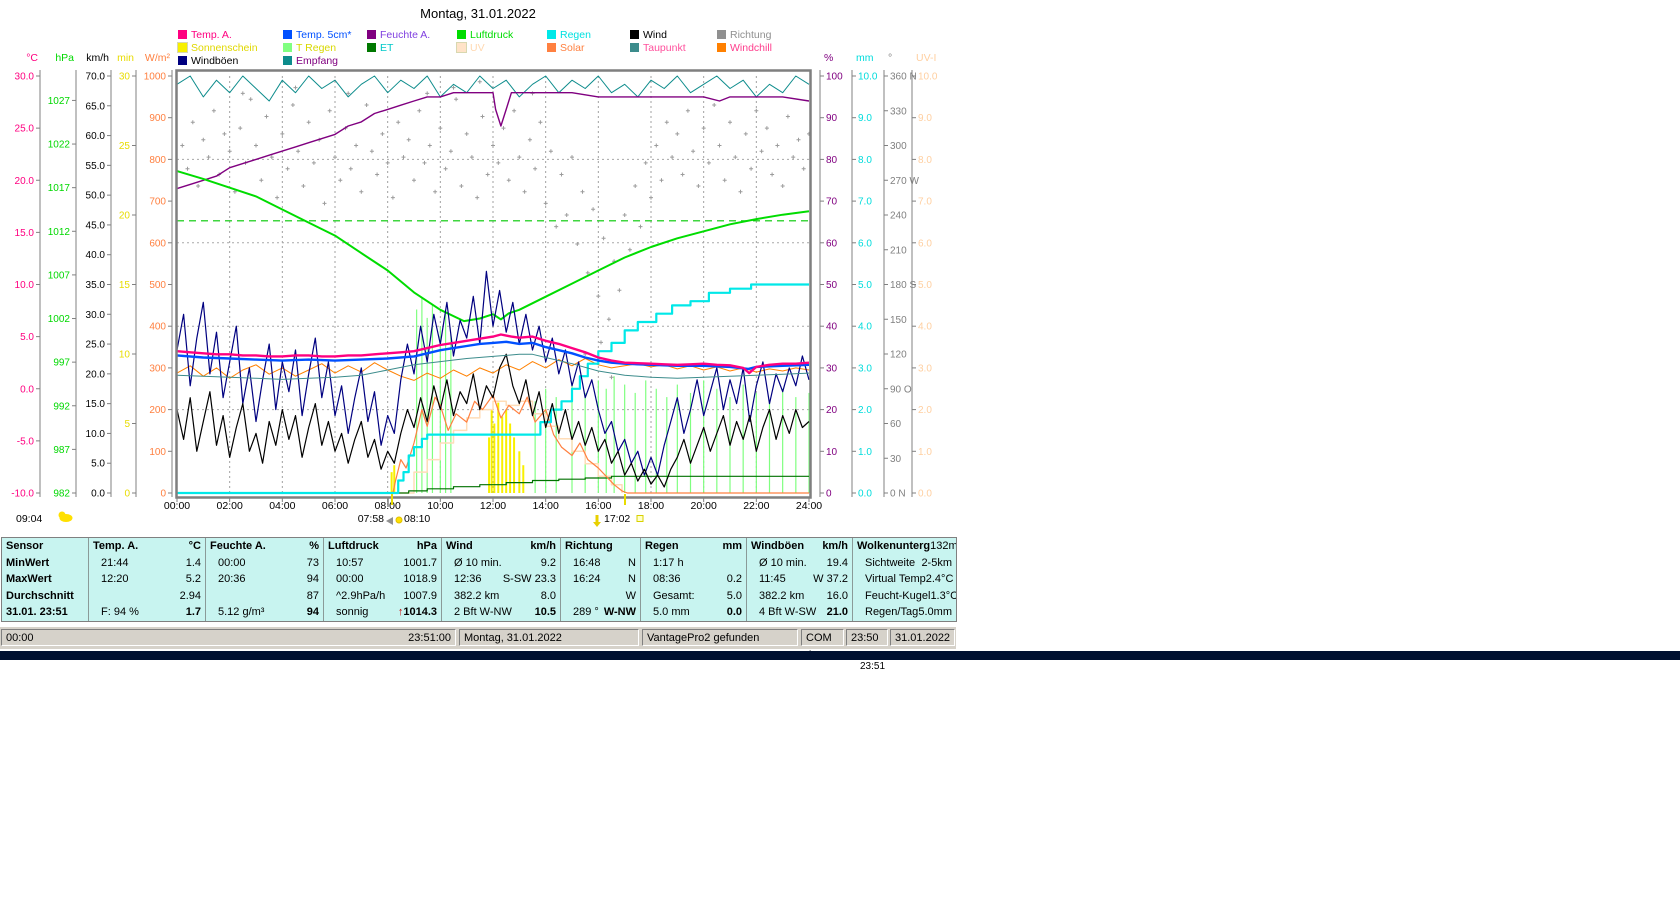 This screenshot has width=1680, height=909. What do you see at coordinates (545, 612) in the screenshot?
I see `cell-value: 10.5` at bounding box center [545, 612].